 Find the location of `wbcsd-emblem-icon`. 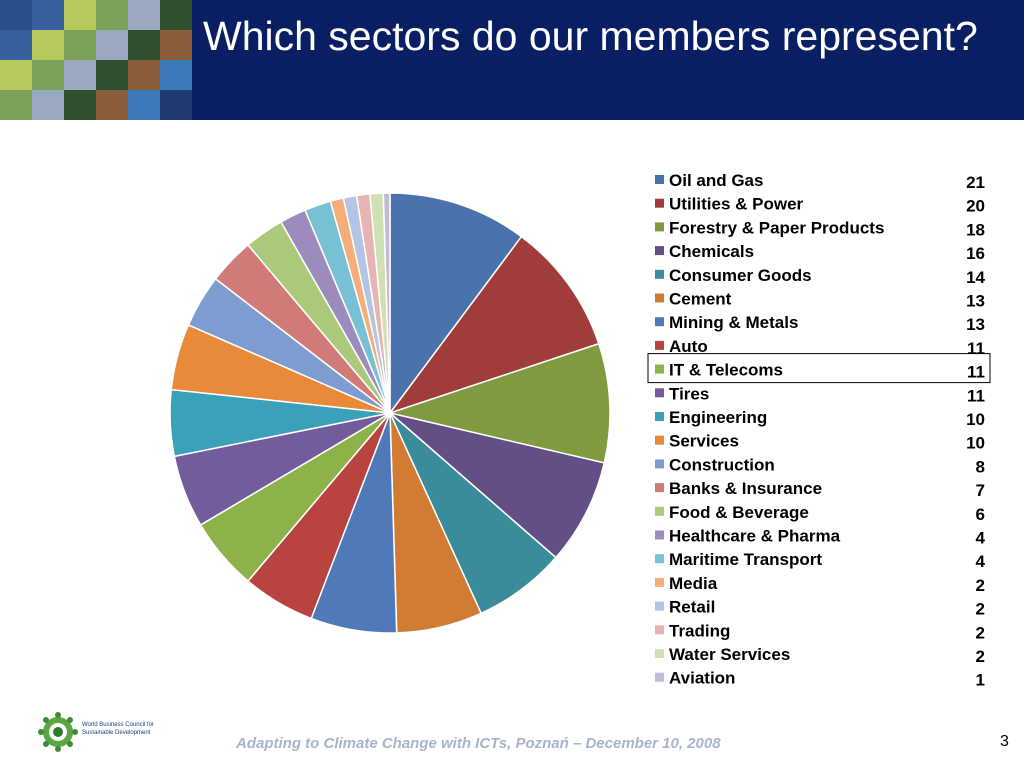

wbcsd-emblem-icon is located at coordinates (58, 732).